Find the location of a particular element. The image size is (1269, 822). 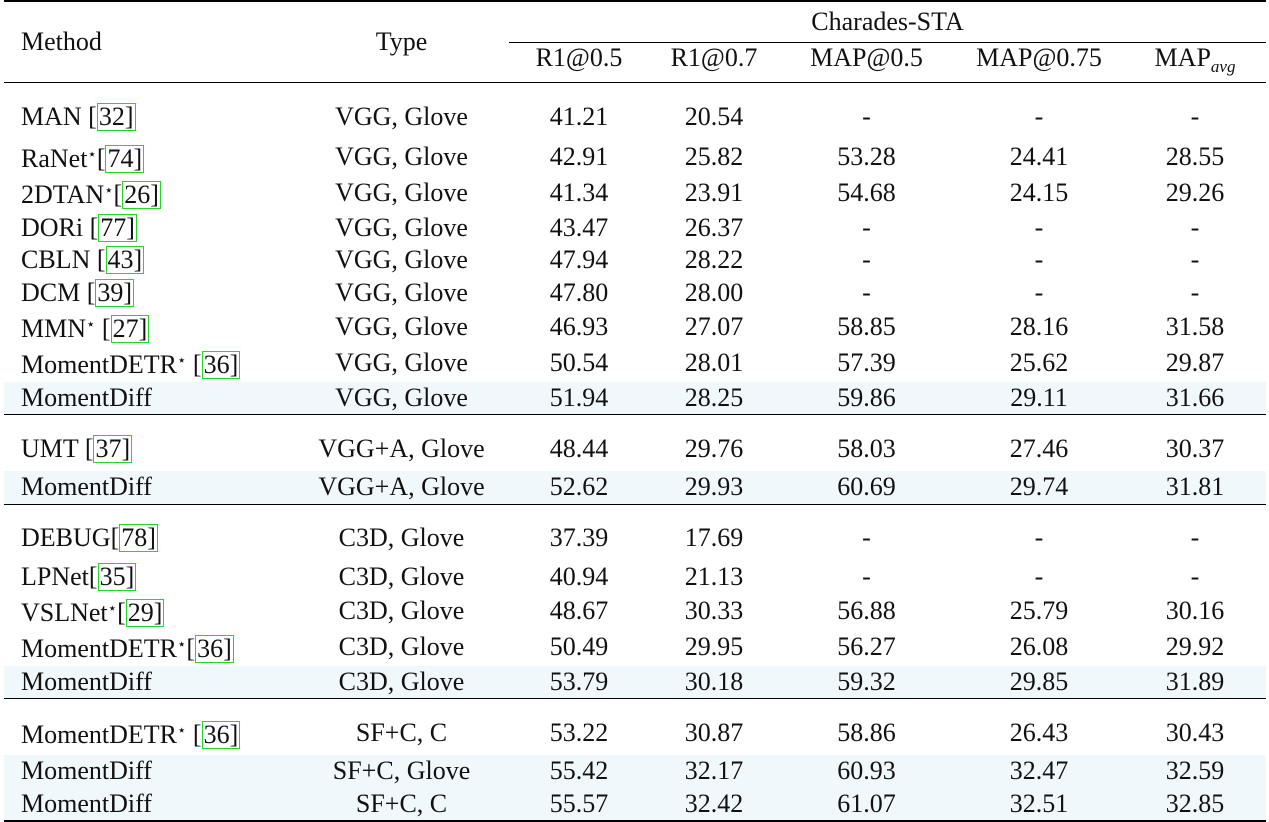

citation-link: 32] is located at coordinates (116, 116).